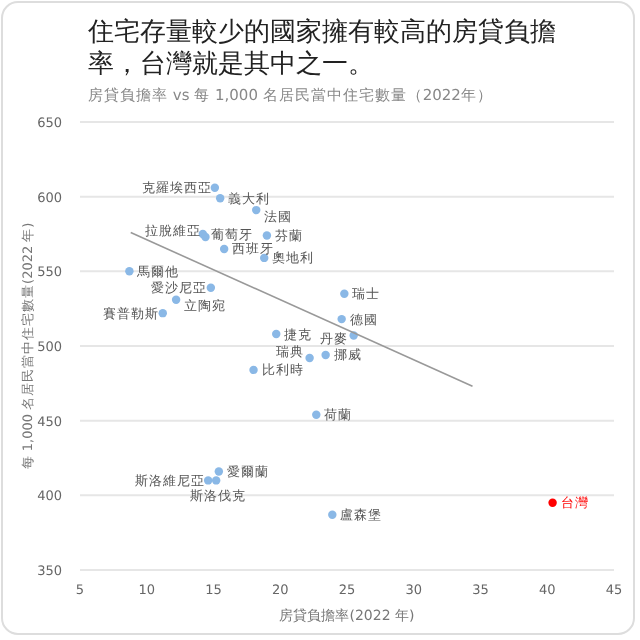 This screenshot has width=640, height=640. What do you see at coordinates (321, 48) in the screenshot?
I see `chart-title: 住宅存量較少的國家擁有較高的房貸負擔率，台灣就是其中之一。` at bounding box center [321, 48].